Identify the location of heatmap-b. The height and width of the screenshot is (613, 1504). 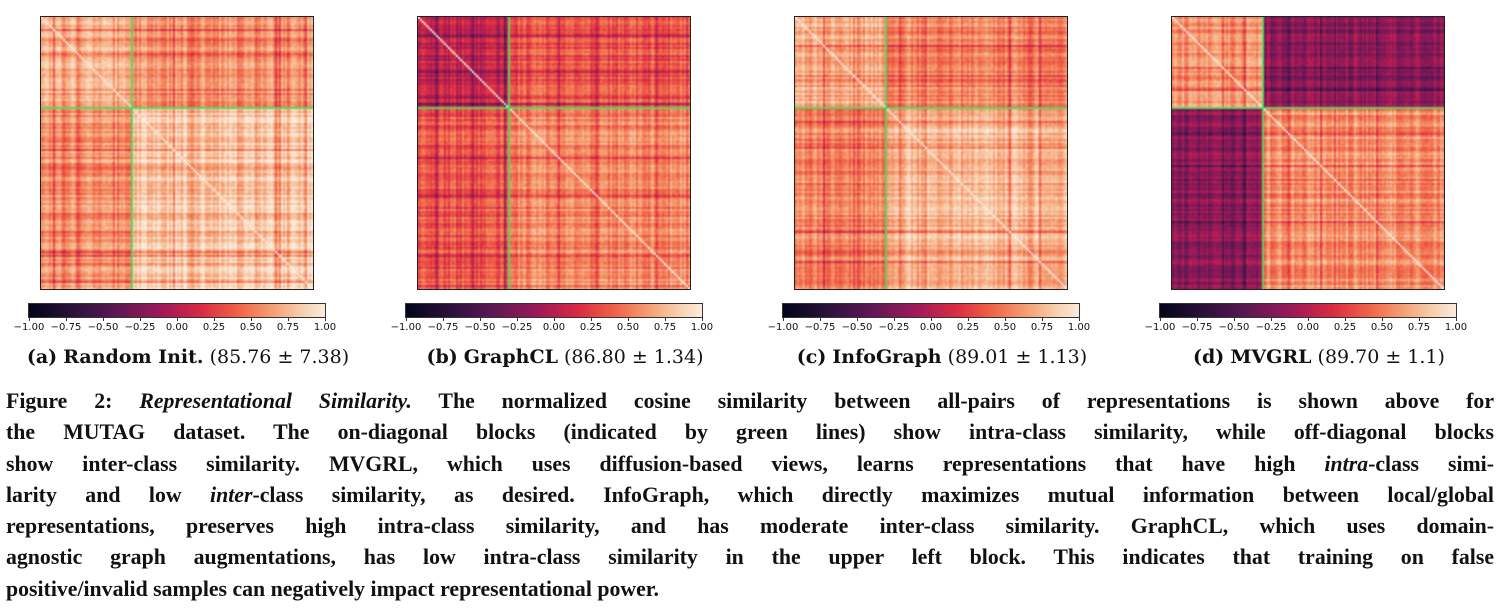
(554, 153).